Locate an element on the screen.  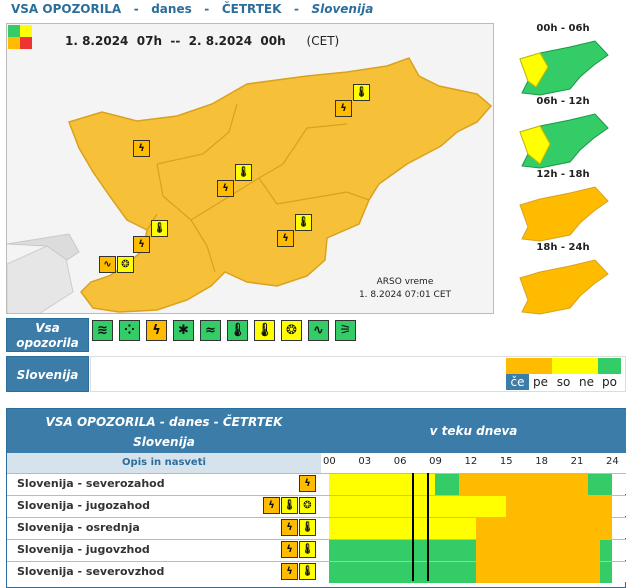
header-title: VSA OPOZORILA is located at coordinates (66, 9).